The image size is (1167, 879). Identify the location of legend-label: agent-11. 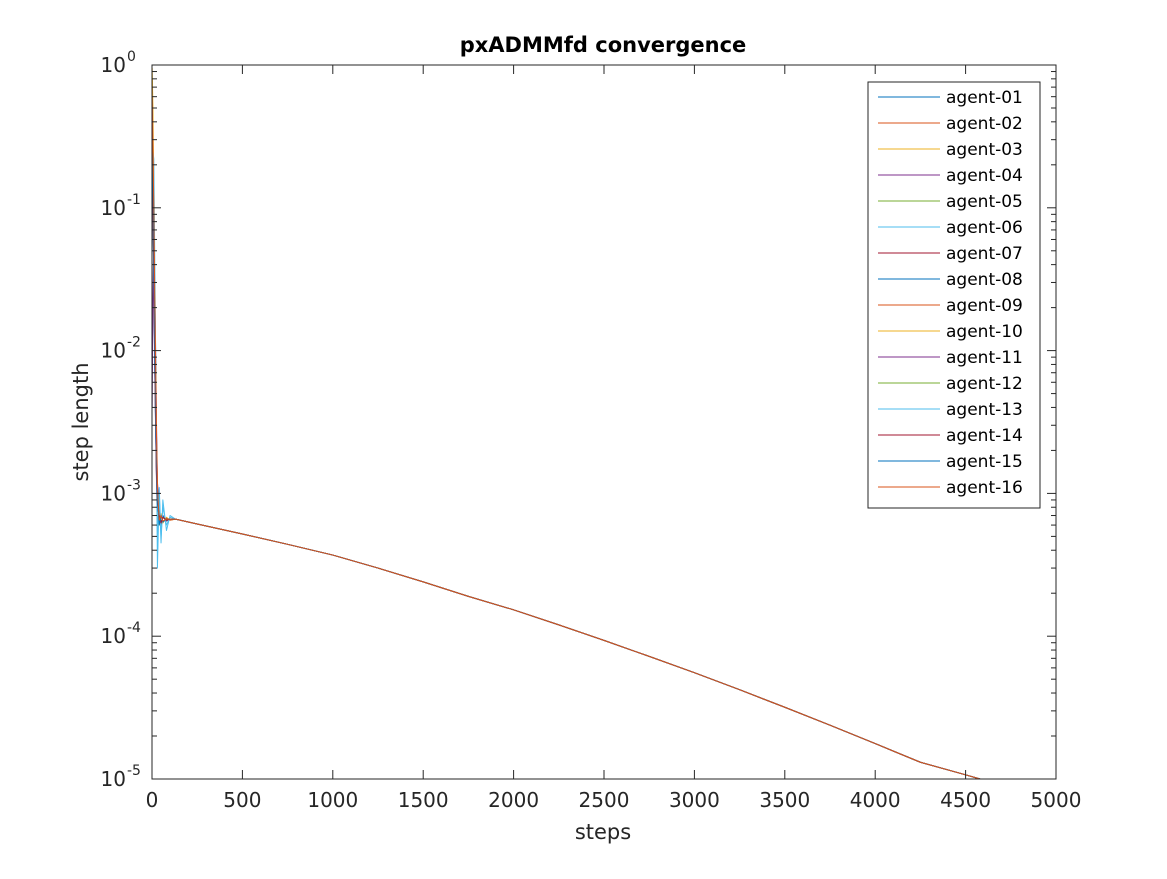
(984, 358).